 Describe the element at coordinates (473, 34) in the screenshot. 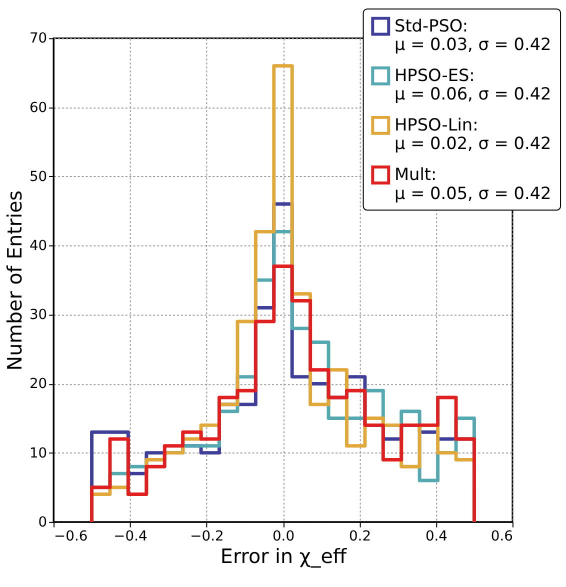

I see `legend-label: Std-PSO: μ = 0.03, σ = 0.42` at that location.